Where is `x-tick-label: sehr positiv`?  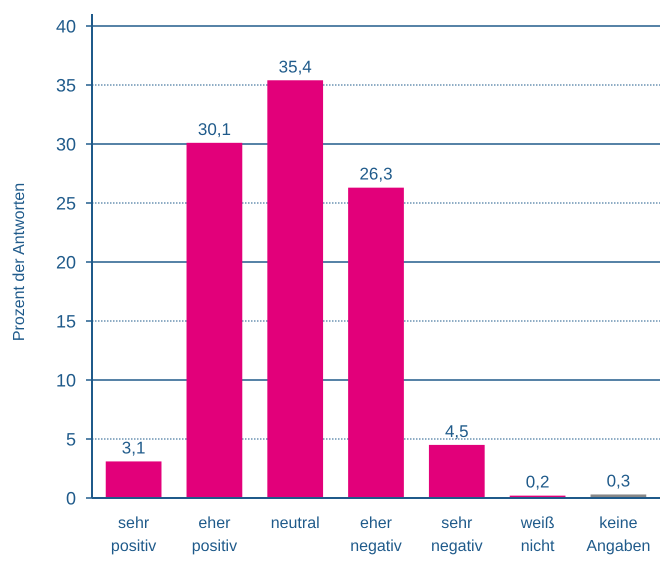
x-tick-label: sehr positiv is located at coordinates (133, 535).